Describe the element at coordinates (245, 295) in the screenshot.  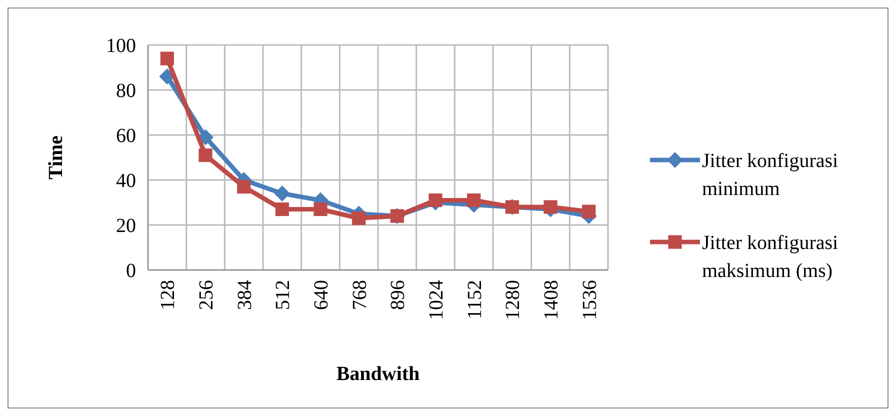
I see `x-tick-label: 384` at that location.